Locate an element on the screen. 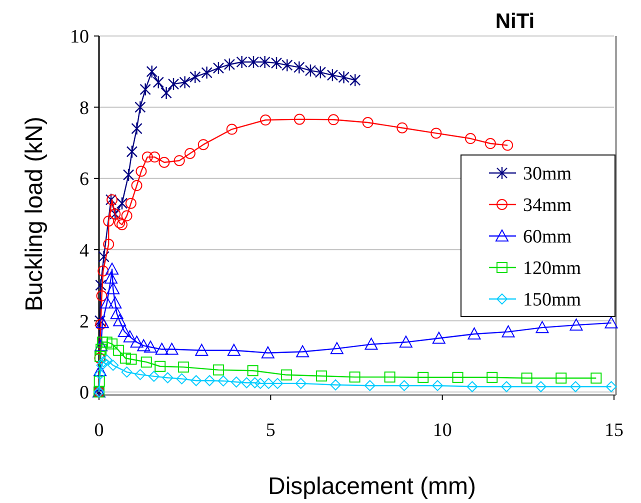 This screenshot has width=641, height=503. y-tick-label: 8 is located at coordinates (84, 108).